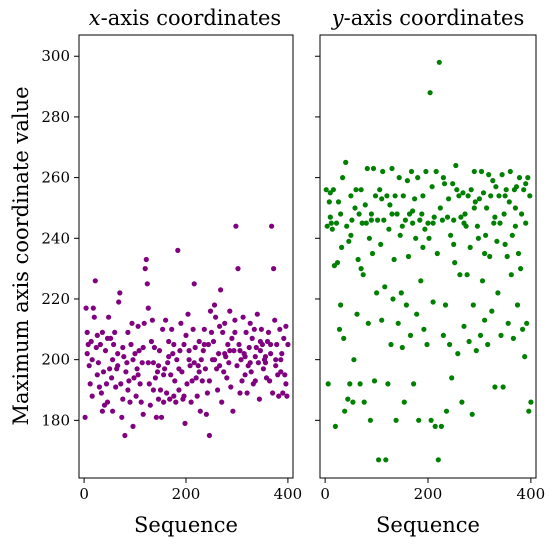 This screenshot has width=550, height=546. What do you see at coordinates (21, 255) in the screenshot?
I see `y-axis-label: Maximum axis coordinate value` at bounding box center [21, 255].